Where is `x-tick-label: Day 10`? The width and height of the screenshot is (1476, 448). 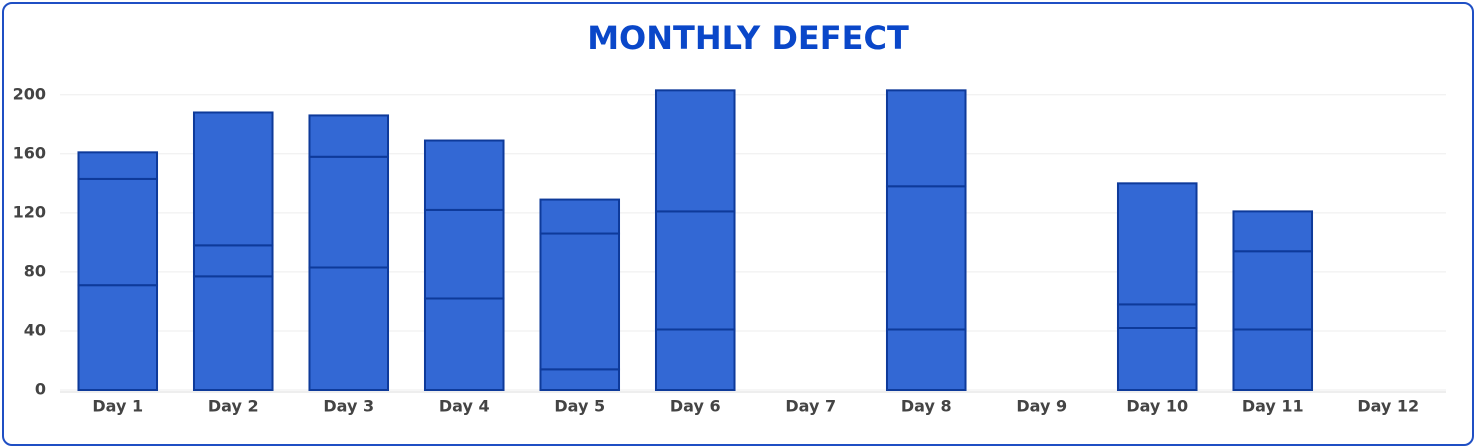 x-tick-label: Day 10 is located at coordinates (1157, 406).